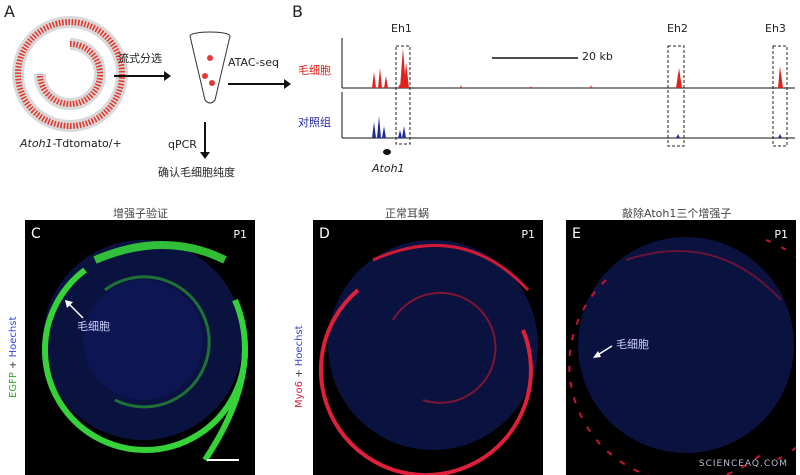  Describe the element at coordinates (253, 62) in the screenshot. I see `atac-label: ATAC-seq` at that location.